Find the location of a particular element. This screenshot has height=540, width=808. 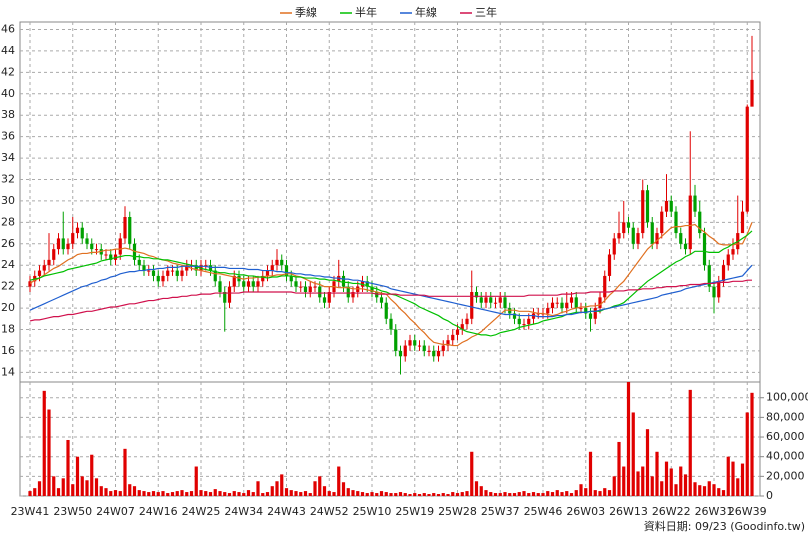

legend-label: 季線 is located at coordinates (306, 12).